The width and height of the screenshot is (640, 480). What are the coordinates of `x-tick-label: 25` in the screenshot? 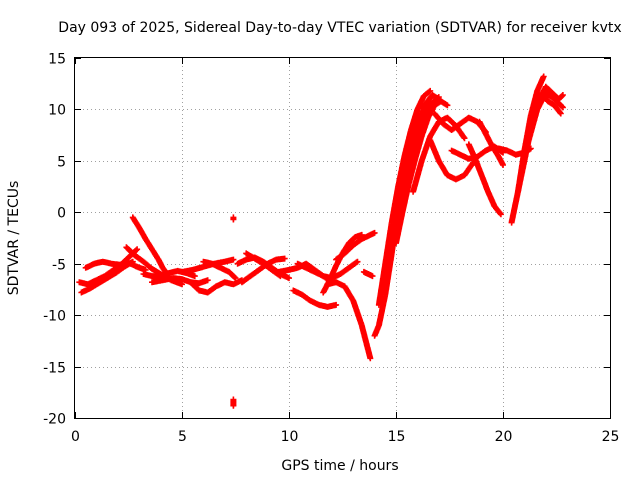 It's located at (611, 437).